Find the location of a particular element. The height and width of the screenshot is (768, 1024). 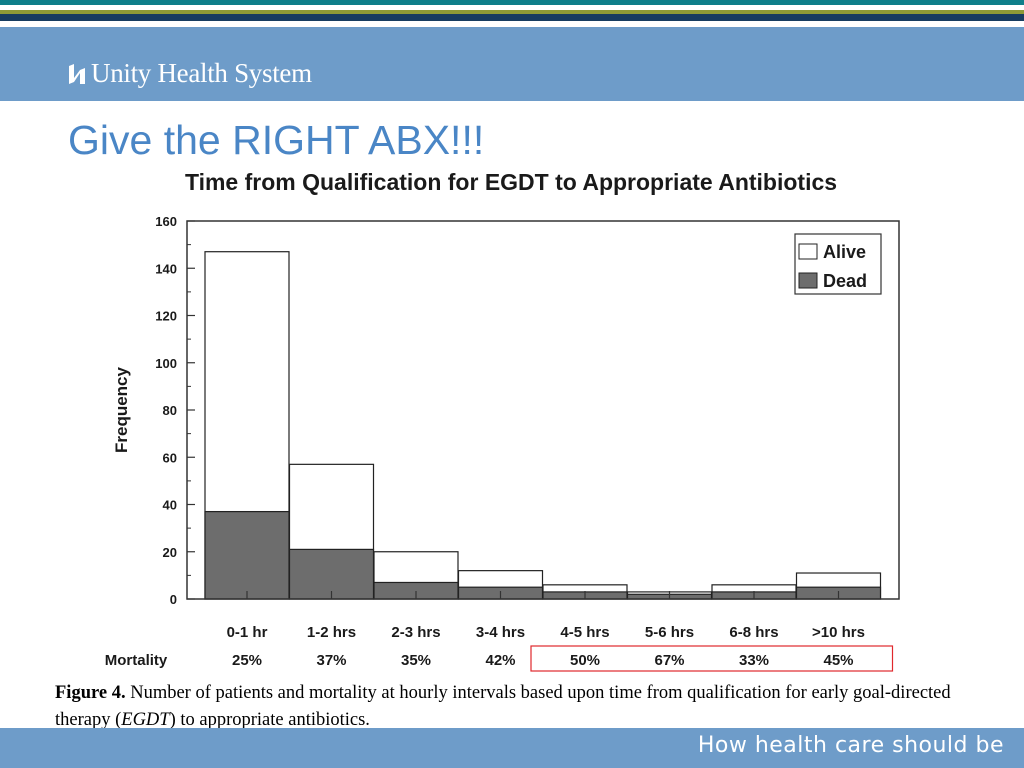

y-tick-label: 80 is located at coordinates (170, 410).